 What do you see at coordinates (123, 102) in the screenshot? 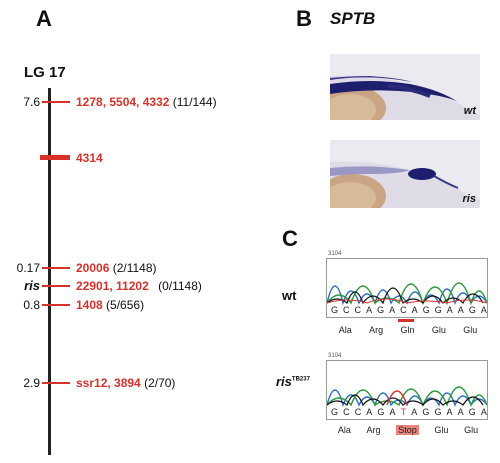
I see `marker-names: 1278, 5504, 4332` at bounding box center [123, 102].